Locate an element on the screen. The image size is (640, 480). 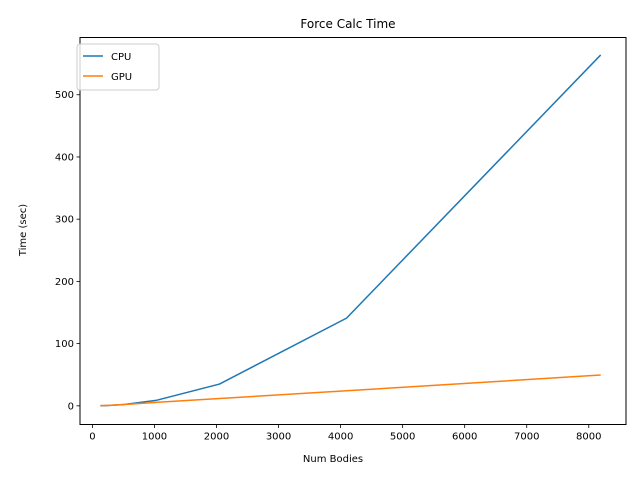
y-tick-label: 500 is located at coordinates (64, 95).